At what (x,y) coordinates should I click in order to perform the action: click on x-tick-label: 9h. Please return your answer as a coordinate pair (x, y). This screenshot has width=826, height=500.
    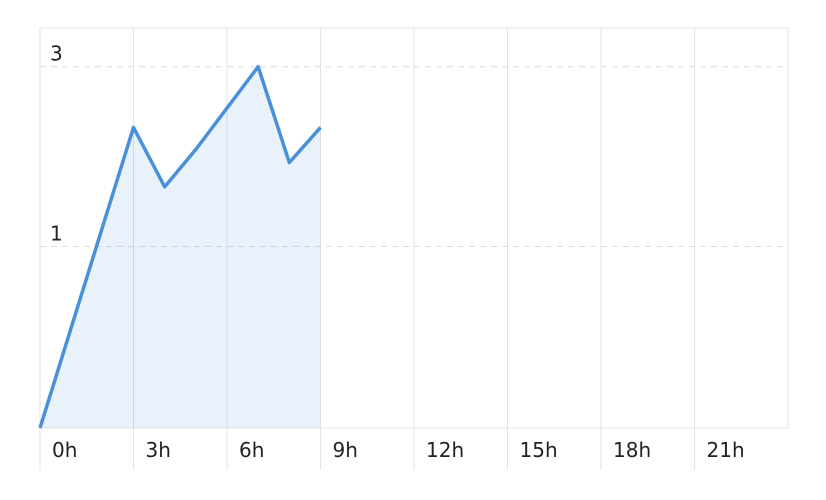
    Looking at the image, I should click on (345, 450).